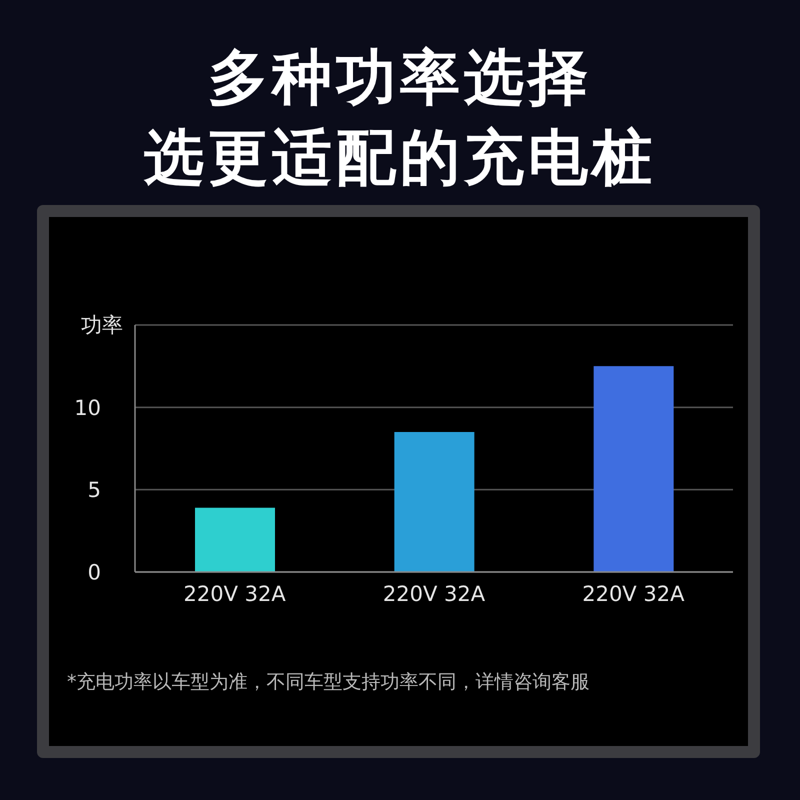 The width and height of the screenshot is (800, 800). Describe the element at coordinates (328, 682) in the screenshot. I see `text: *充电功率以车型为准，不同车型支持功率不同，详情咨询客服` at that location.